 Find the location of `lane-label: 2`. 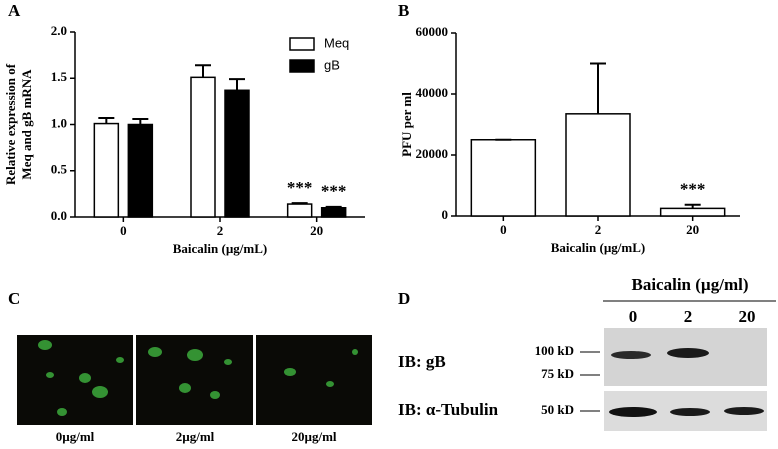

lane-label: 2 is located at coordinates (688, 316).